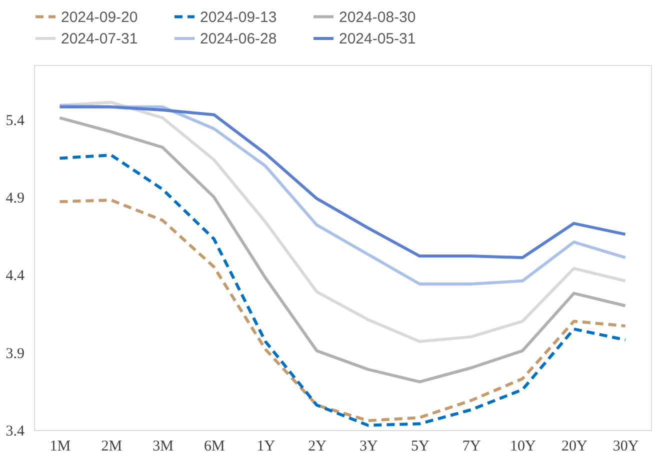 Image resolution: width=656 pixels, height=458 pixels. I want to click on y-tick-label: 4.9, so click(15, 198).